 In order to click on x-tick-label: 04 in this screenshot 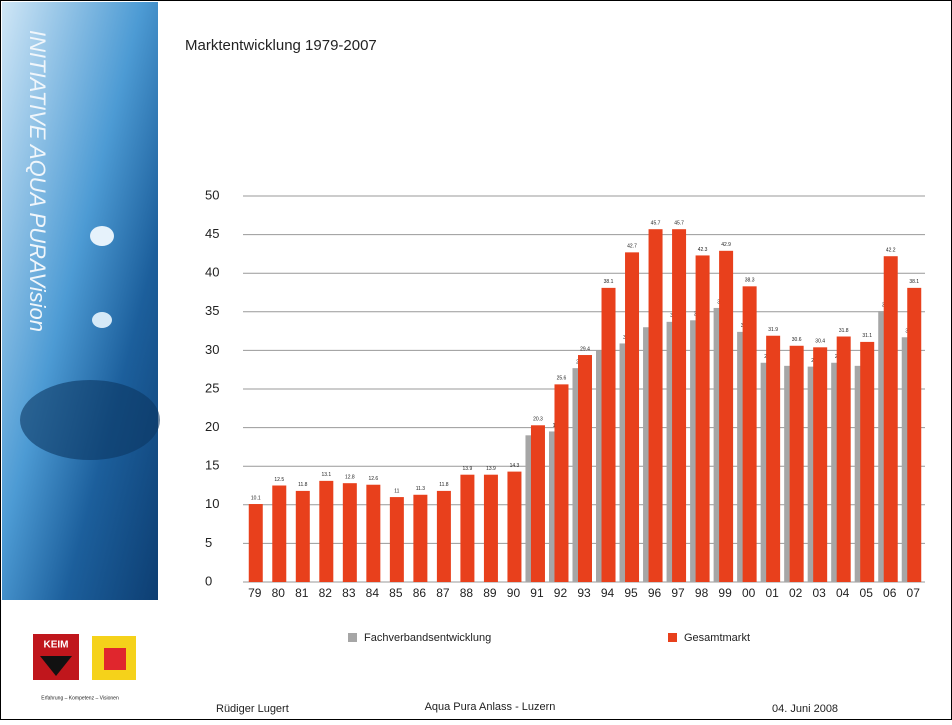, I will do `click(843, 593)`.